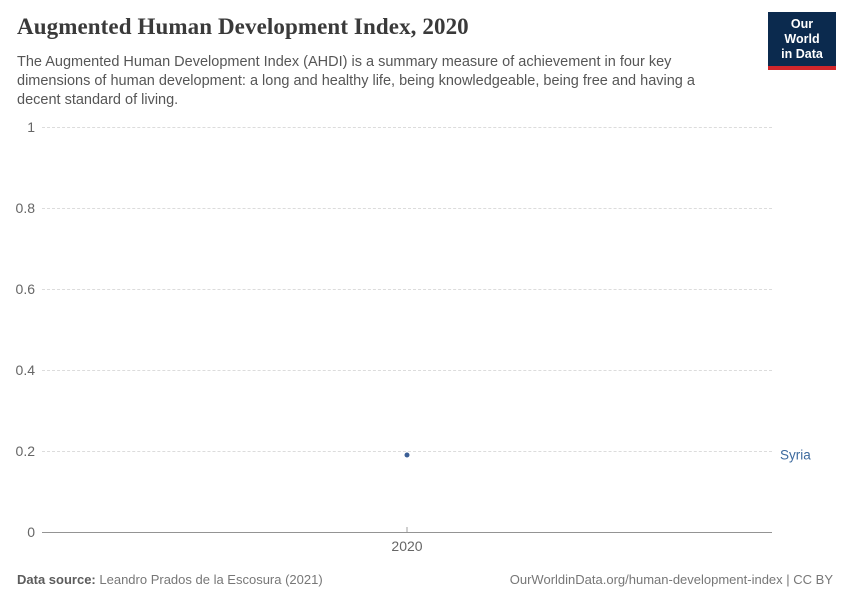 The image size is (850, 600). Describe the element at coordinates (31, 127) in the screenshot. I see `y-tick-label: 1` at that location.